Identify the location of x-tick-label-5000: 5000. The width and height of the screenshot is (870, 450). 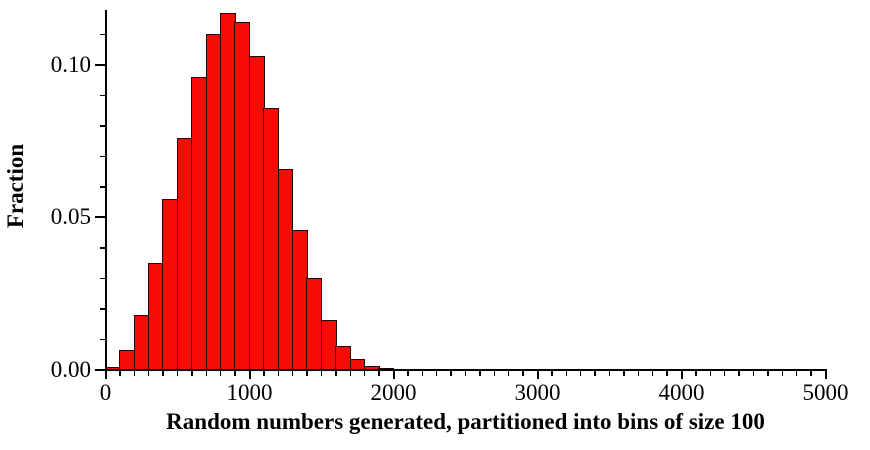
(825, 392).